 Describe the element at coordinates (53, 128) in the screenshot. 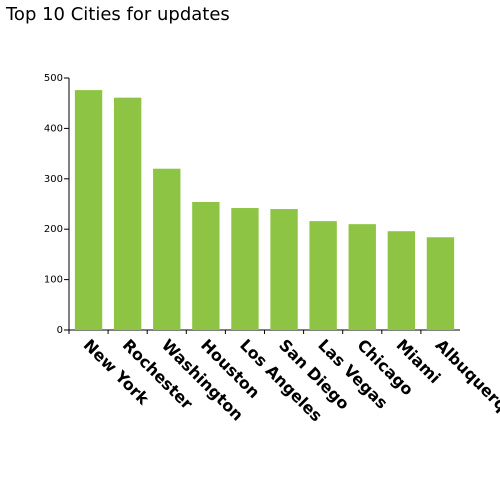

I see `y-tick-label: 400` at that location.